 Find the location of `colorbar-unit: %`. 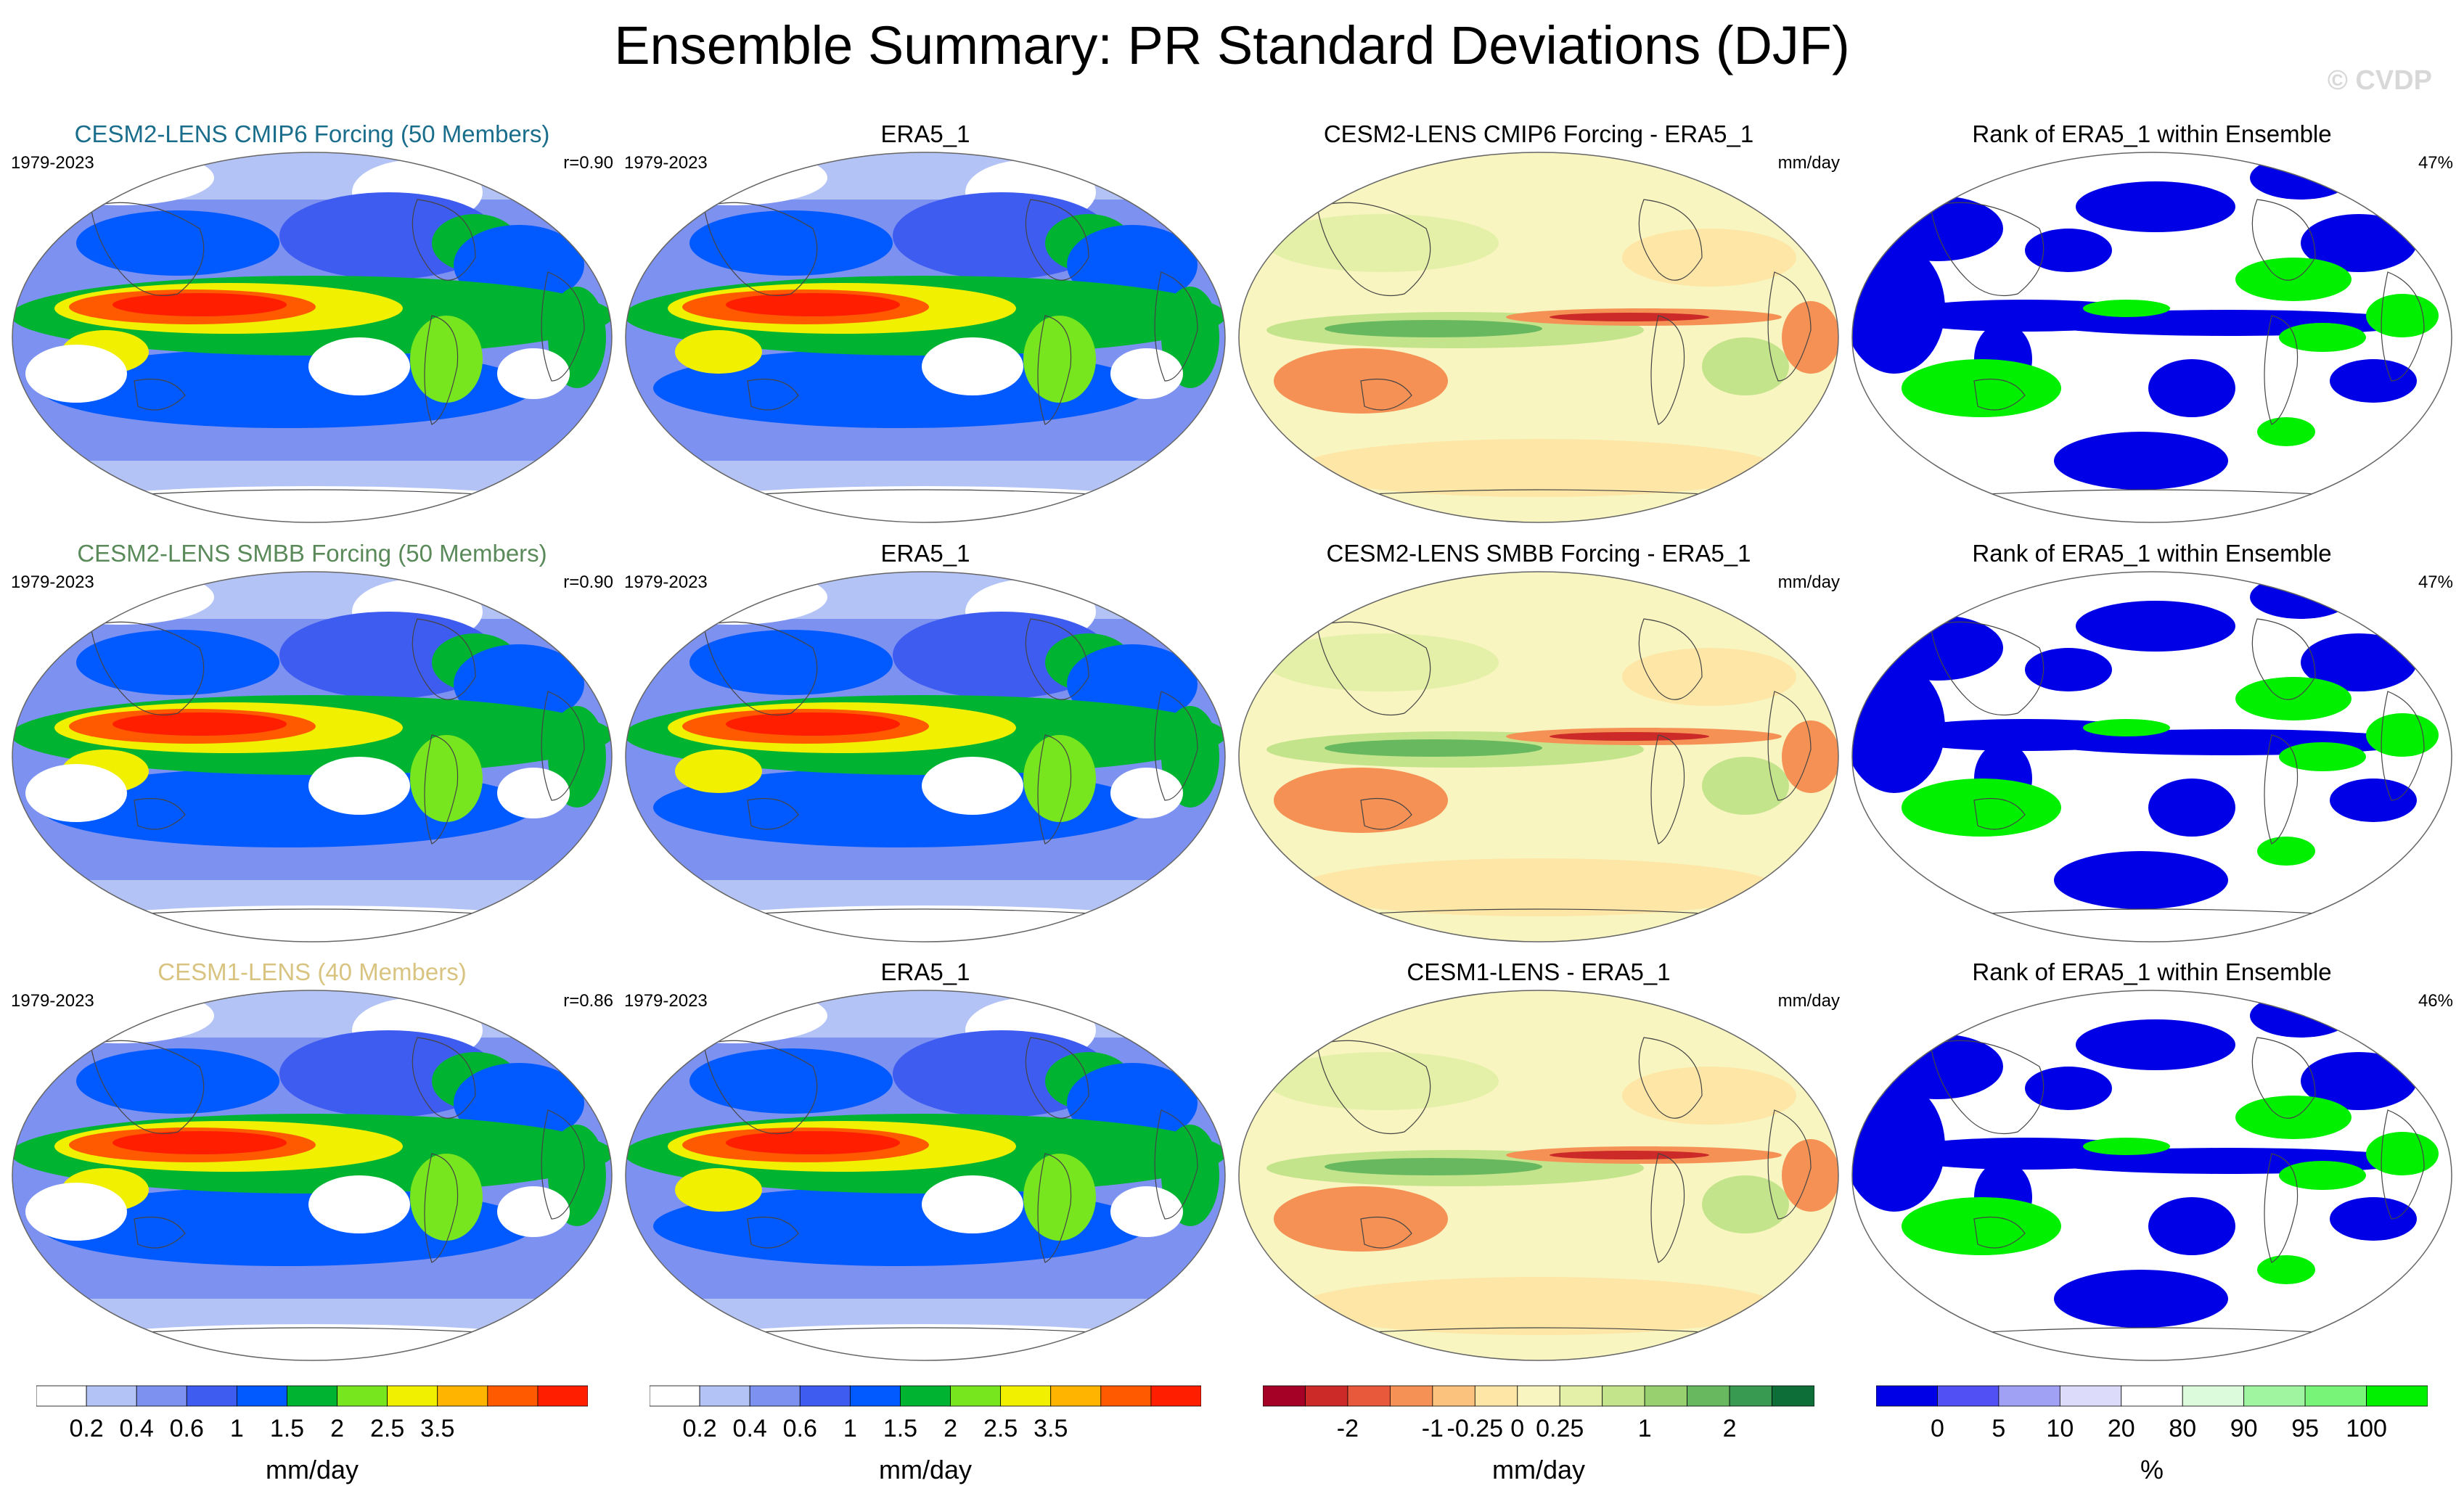

colorbar-unit: % is located at coordinates (2152, 1469).